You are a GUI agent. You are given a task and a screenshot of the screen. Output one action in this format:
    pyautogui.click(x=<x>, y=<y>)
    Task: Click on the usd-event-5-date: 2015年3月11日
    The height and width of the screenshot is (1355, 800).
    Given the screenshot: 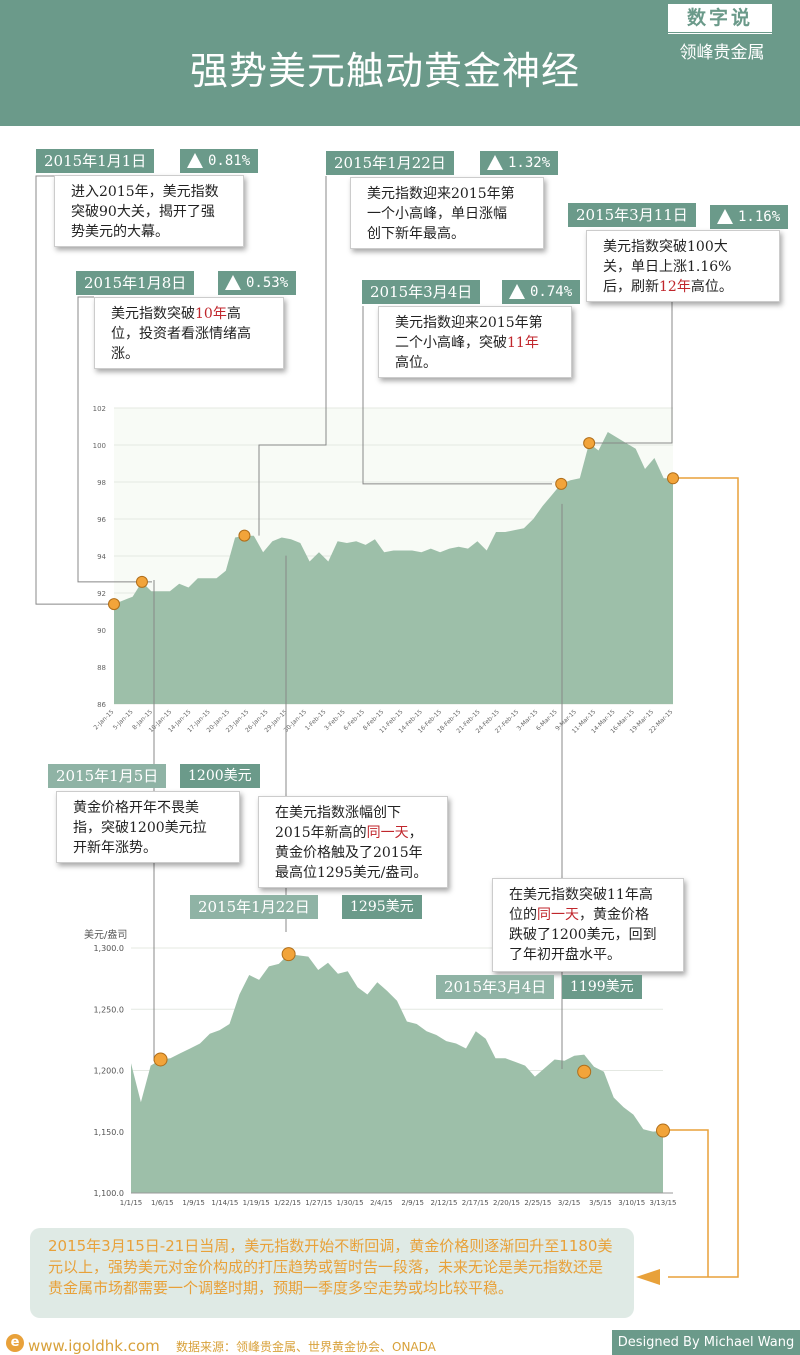 What is the action you would take?
    pyautogui.click(x=632, y=215)
    